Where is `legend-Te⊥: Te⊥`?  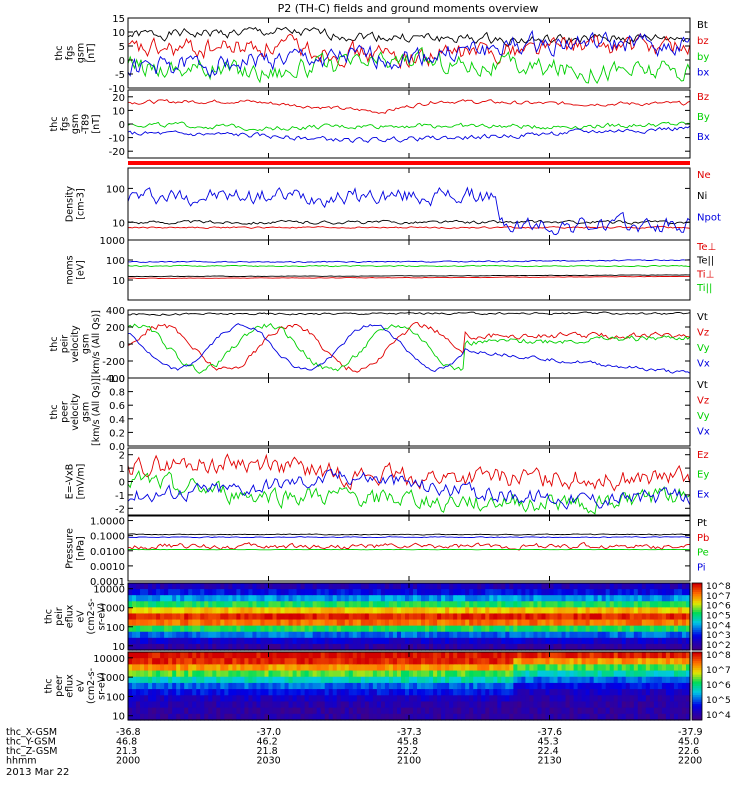 legend-Te⊥: Te⊥ is located at coordinates (706, 247).